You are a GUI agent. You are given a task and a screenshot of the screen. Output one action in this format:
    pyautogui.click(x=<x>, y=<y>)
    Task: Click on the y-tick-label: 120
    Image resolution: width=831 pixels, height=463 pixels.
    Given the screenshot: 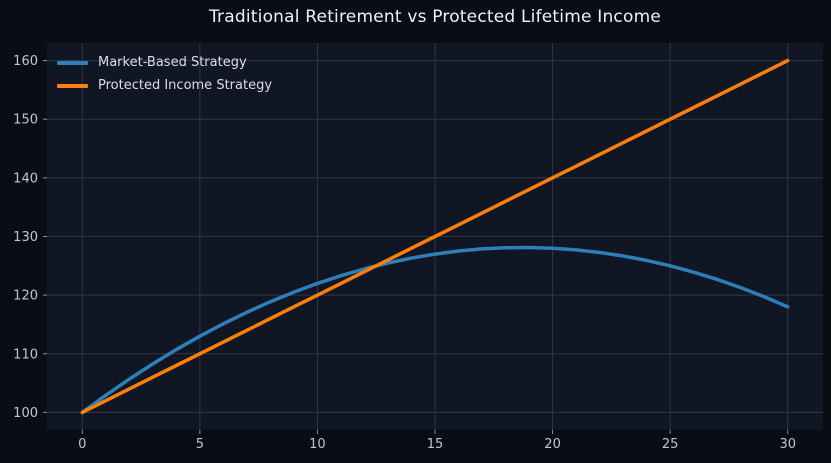 What is the action you would take?
    pyautogui.click(x=25, y=296)
    